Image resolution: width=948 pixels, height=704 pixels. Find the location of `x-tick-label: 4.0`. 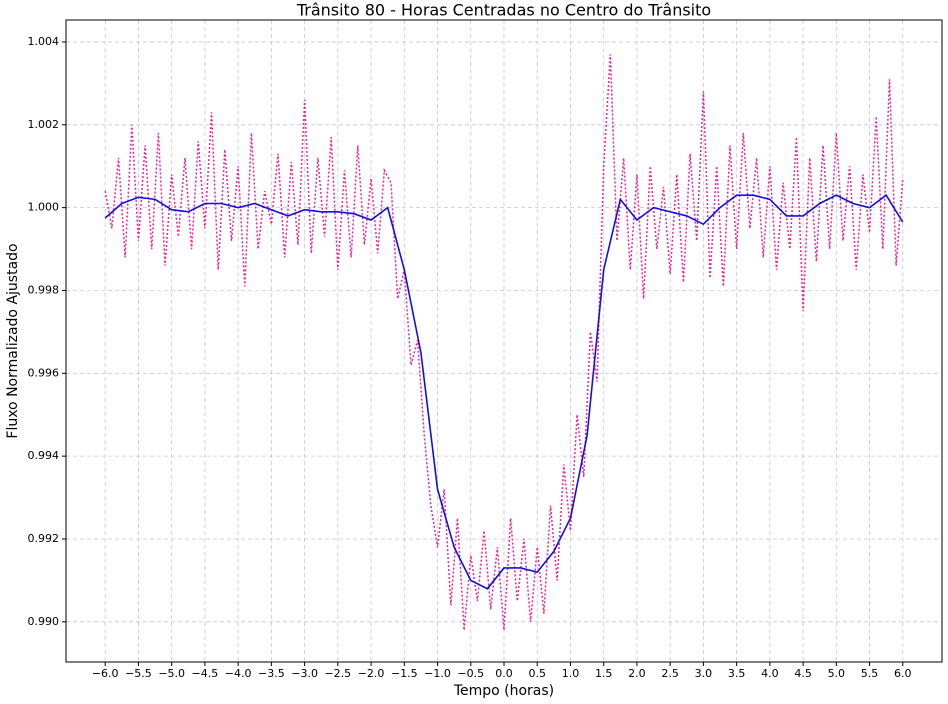

x-tick-label: 4.0 is located at coordinates (770, 673).